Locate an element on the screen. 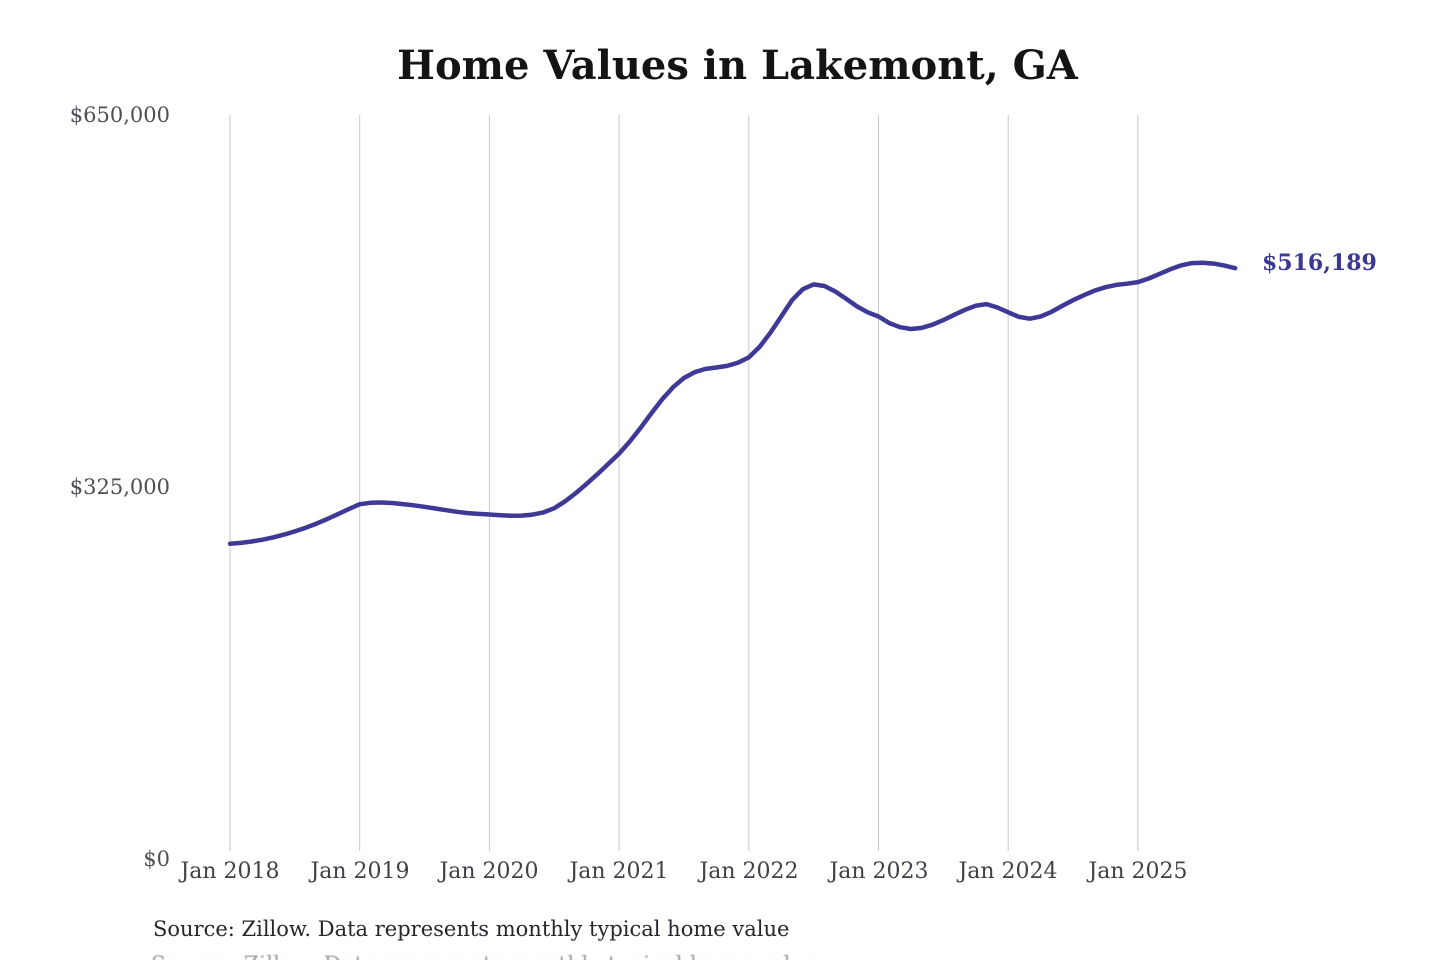 This screenshot has height=960, width=1440. x-axis-label: Jan 2025 is located at coordinates (1138, 871).